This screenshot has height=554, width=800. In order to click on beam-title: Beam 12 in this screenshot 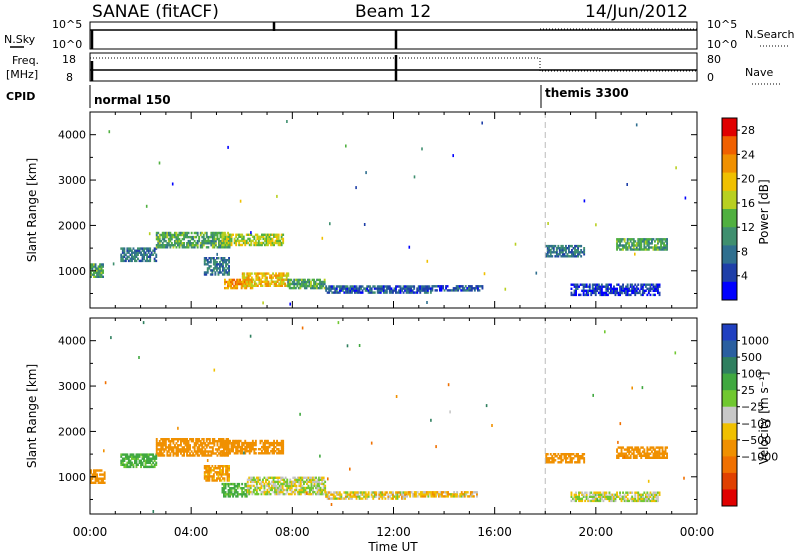, I will do `click(393, 12)`.